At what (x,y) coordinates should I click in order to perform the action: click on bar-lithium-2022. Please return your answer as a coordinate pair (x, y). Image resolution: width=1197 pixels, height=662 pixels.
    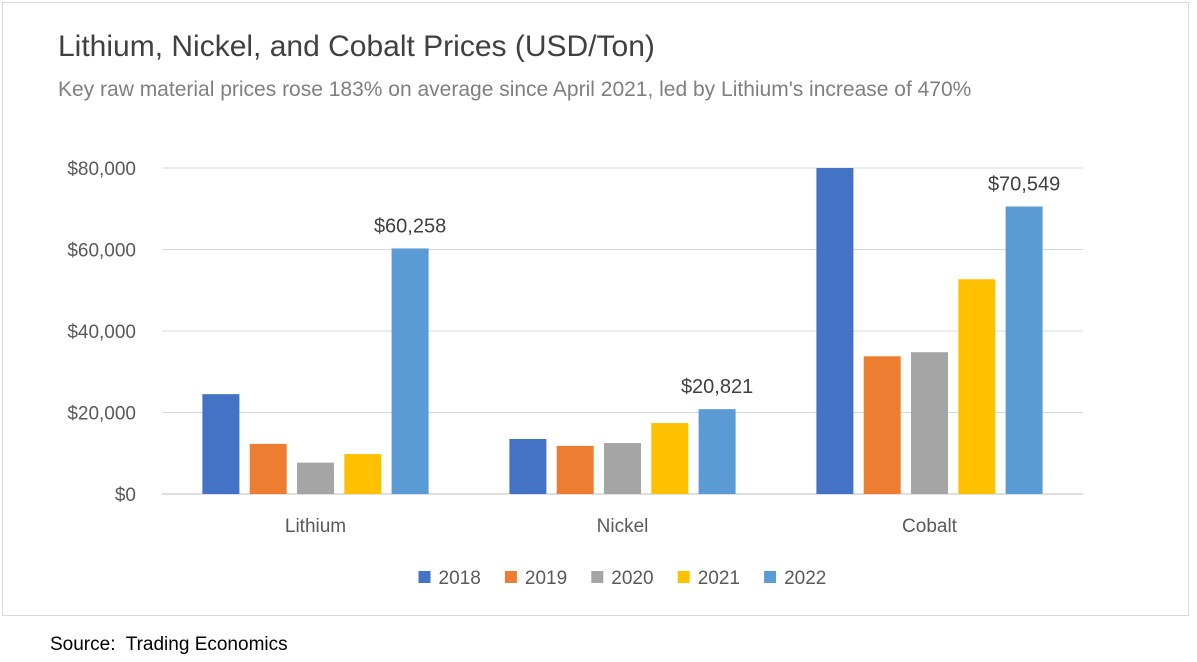
    Looking at the image, I should click on (410, 371).